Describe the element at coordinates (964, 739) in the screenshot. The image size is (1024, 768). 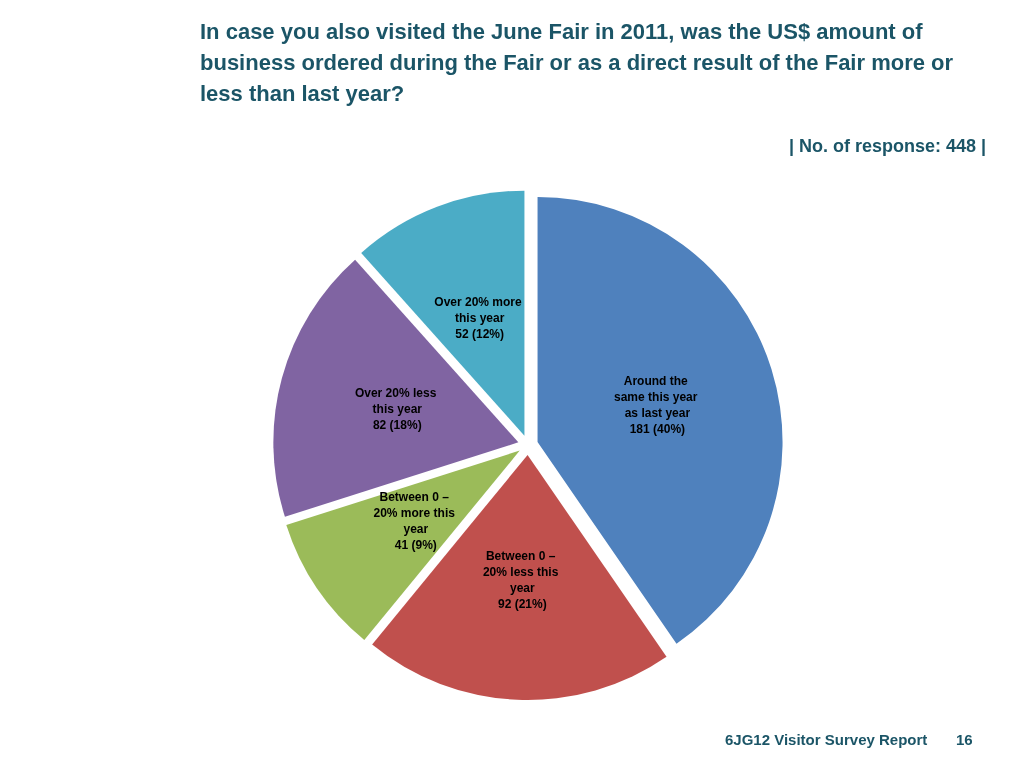
I see `text: 16` at that location.